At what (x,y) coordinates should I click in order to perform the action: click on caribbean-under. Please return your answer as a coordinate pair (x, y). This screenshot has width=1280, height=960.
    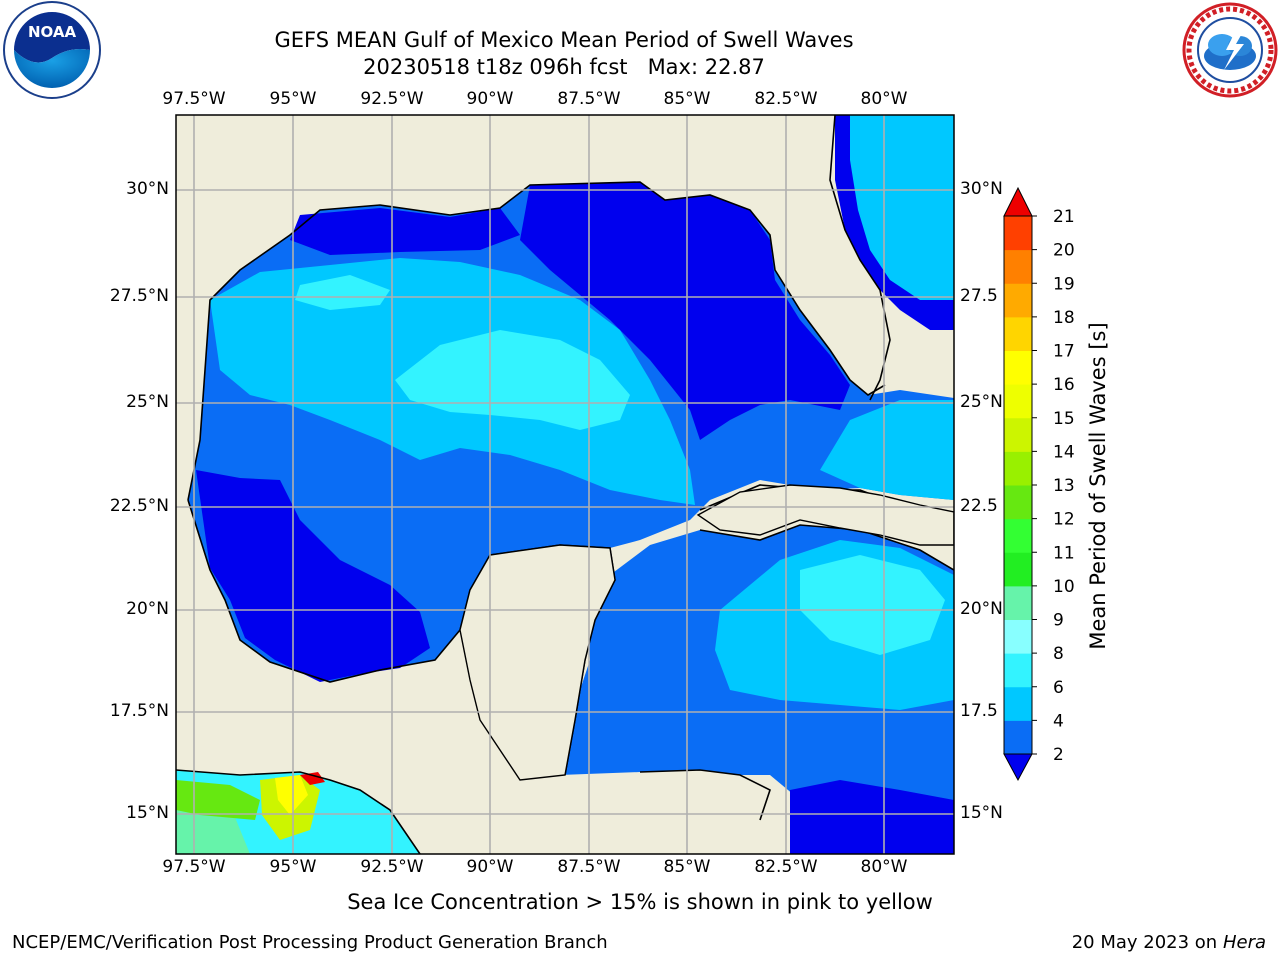
    Looking at the image, I should click on (872, 817).